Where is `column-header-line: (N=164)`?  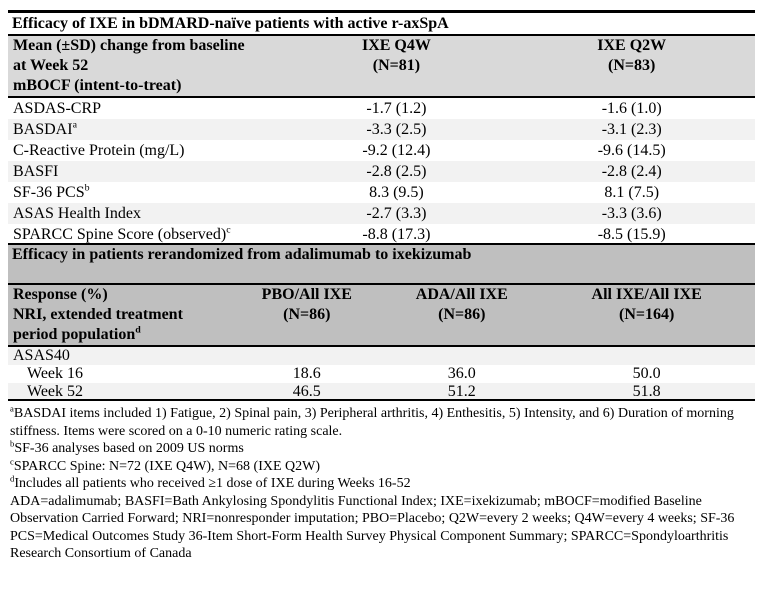 column-header-line: (N=164) is located at coordinates (646, 314).